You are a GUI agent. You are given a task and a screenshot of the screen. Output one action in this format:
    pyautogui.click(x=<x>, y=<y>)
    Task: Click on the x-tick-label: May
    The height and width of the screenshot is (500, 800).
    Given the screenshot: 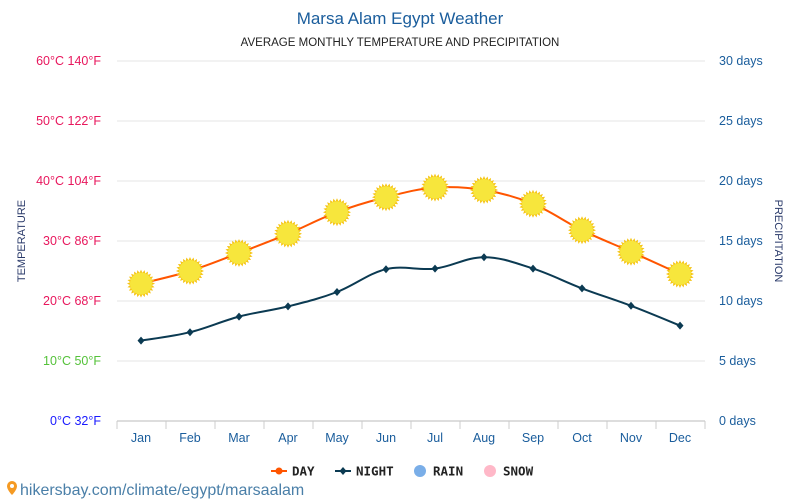 What is the action you would take?
    pyautogui.click(x=337, y=438)
    